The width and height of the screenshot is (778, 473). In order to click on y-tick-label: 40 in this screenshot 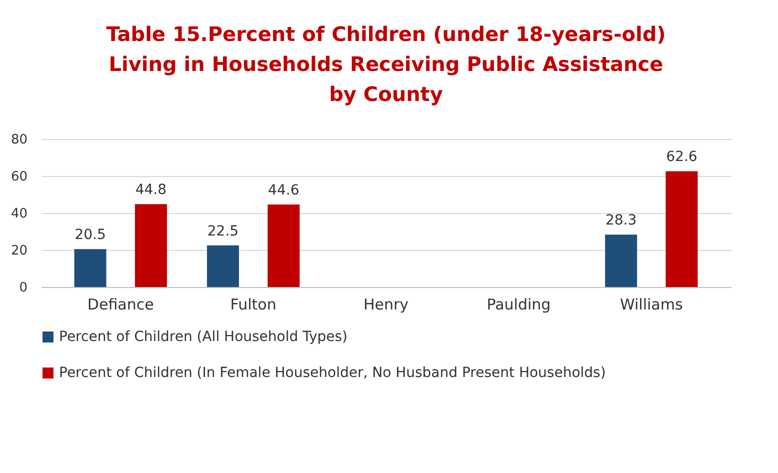, I will do `click(19, 214)`.